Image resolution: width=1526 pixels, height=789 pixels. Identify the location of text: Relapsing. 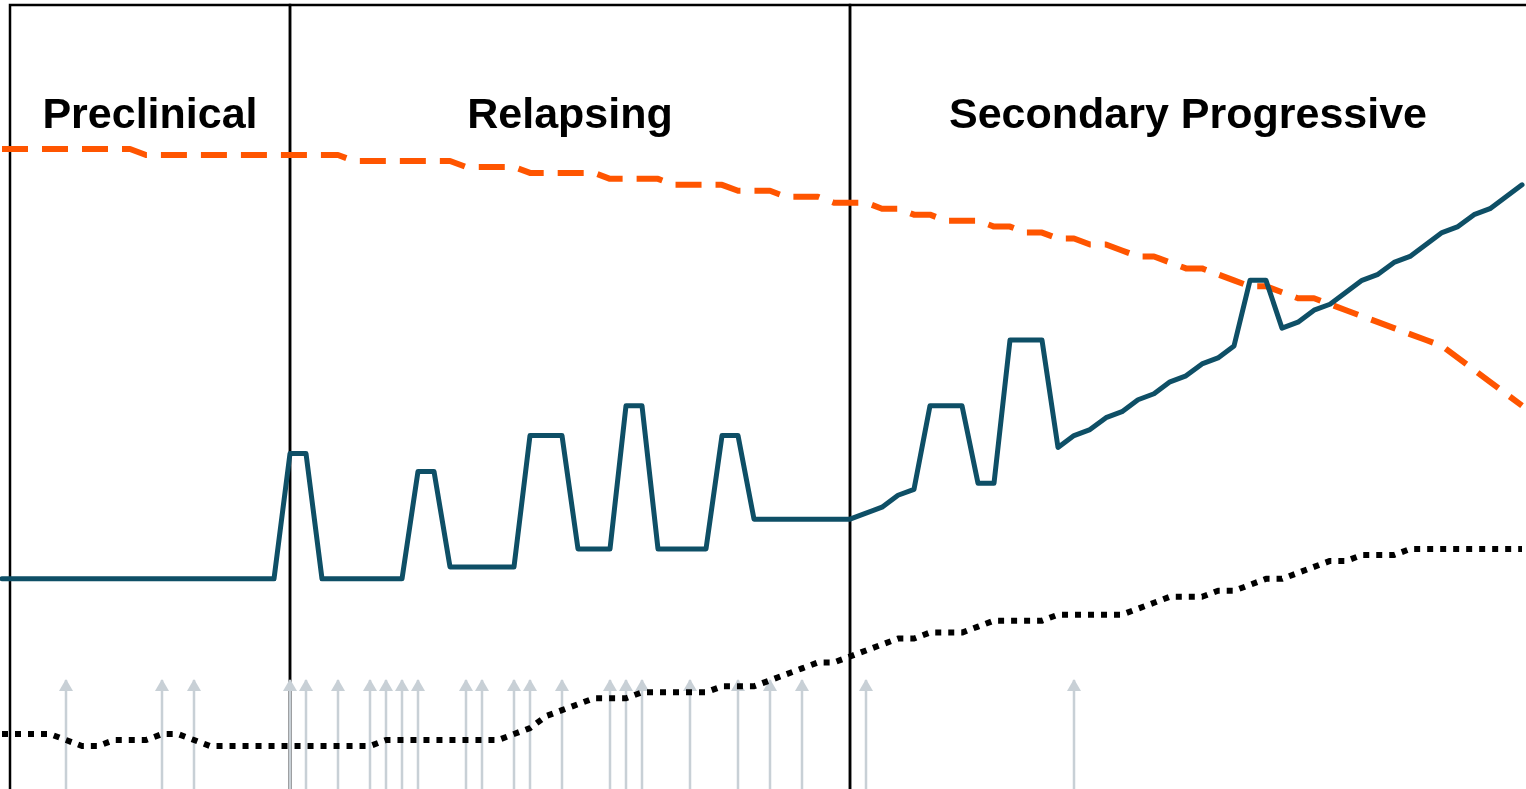
(570, 113).